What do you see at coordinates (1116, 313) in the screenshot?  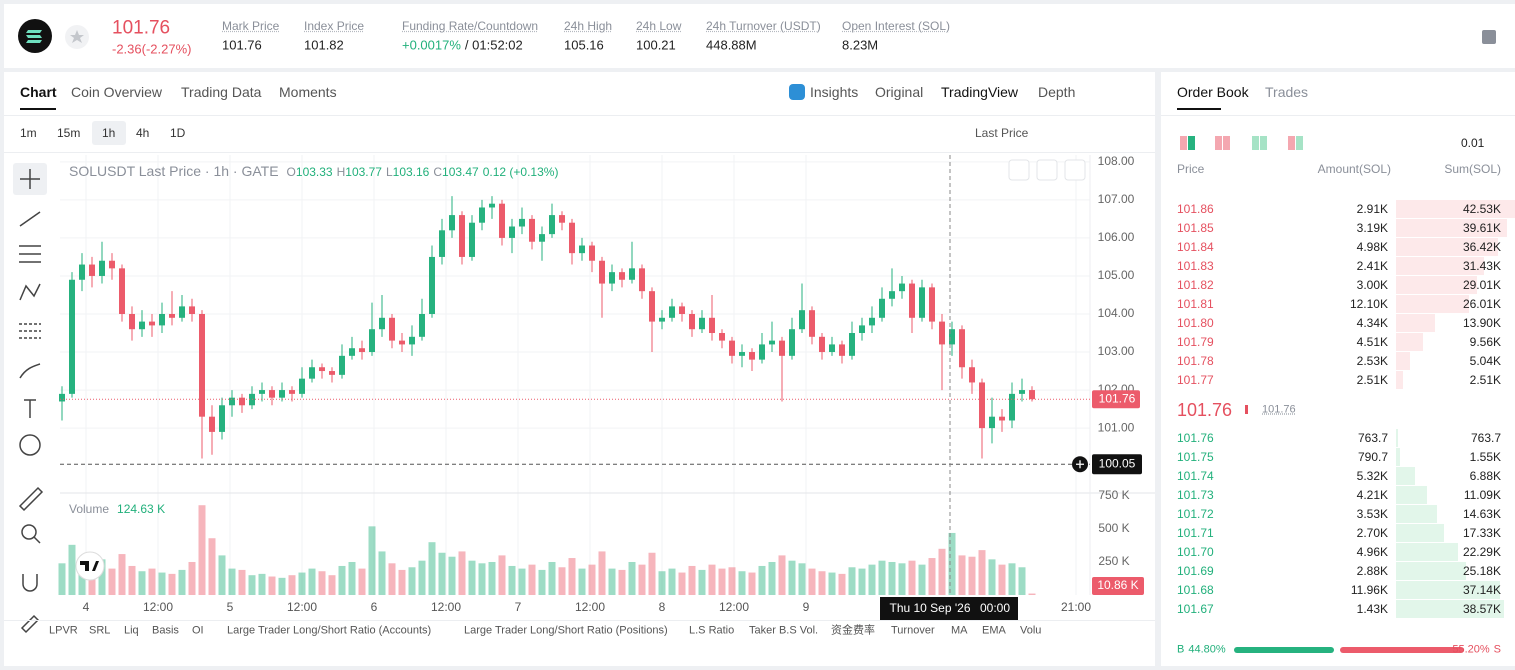 I see `y-tick-label: 104.00` at bounding box center [1116, 313].